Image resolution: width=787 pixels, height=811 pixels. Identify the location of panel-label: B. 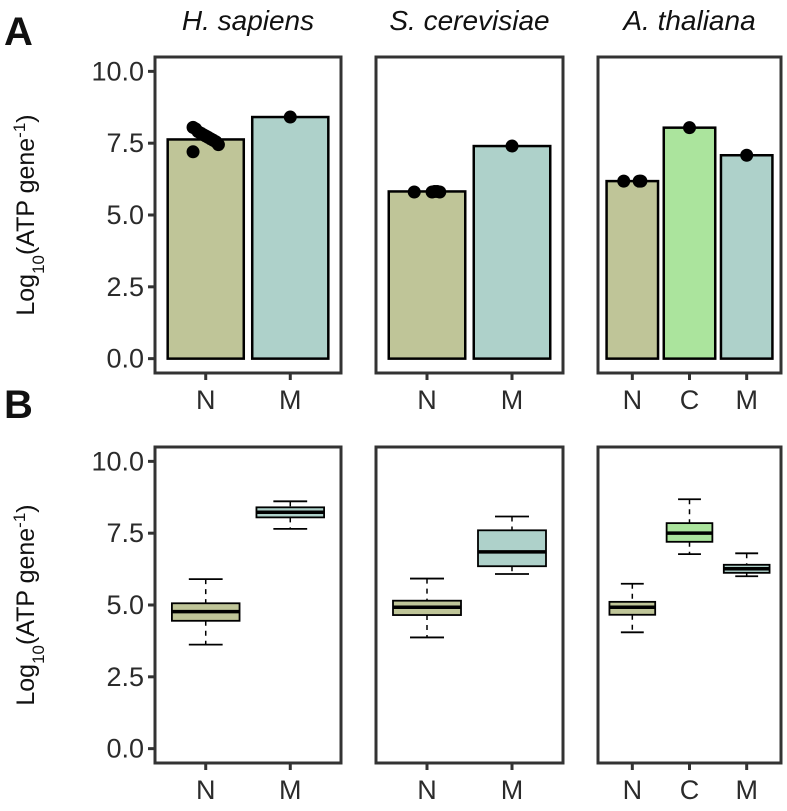
(18, 405).